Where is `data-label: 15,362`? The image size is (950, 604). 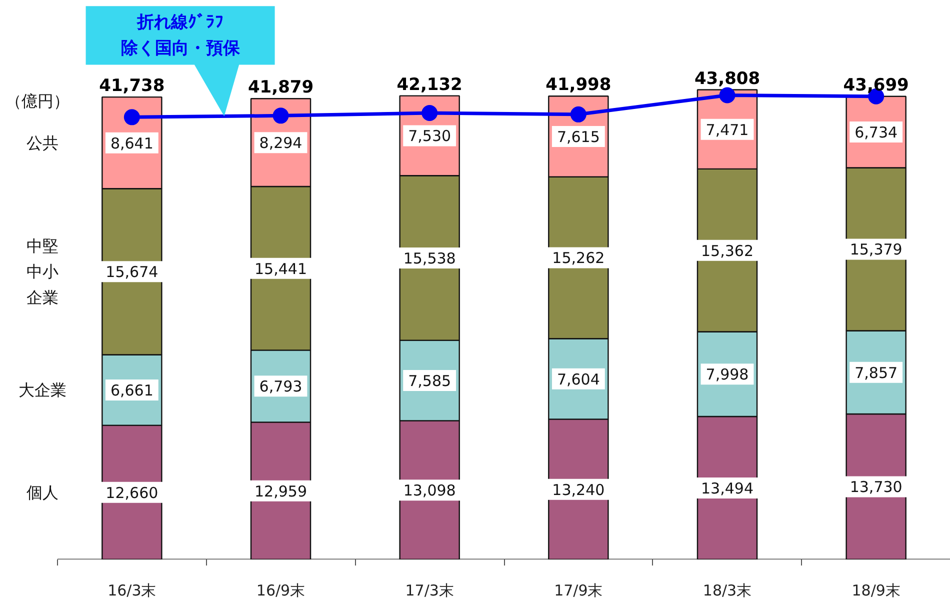
data-label: 15,362 is located at coordinates (727, 251).